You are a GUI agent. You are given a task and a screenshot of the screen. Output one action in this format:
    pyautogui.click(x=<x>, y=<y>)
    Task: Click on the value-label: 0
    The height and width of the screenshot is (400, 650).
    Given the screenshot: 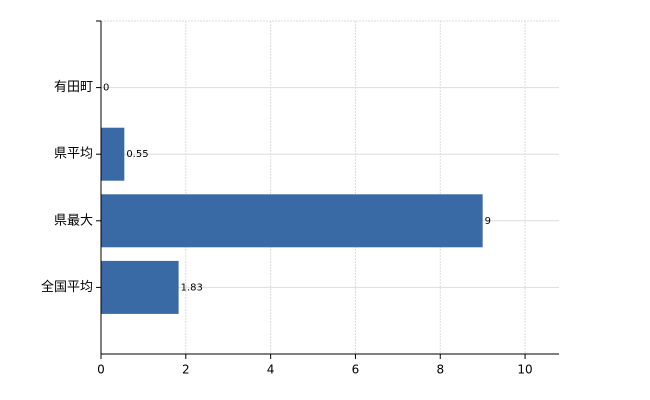 What is the action you would take?
    pyautogui.click(x=106, y=88)
    